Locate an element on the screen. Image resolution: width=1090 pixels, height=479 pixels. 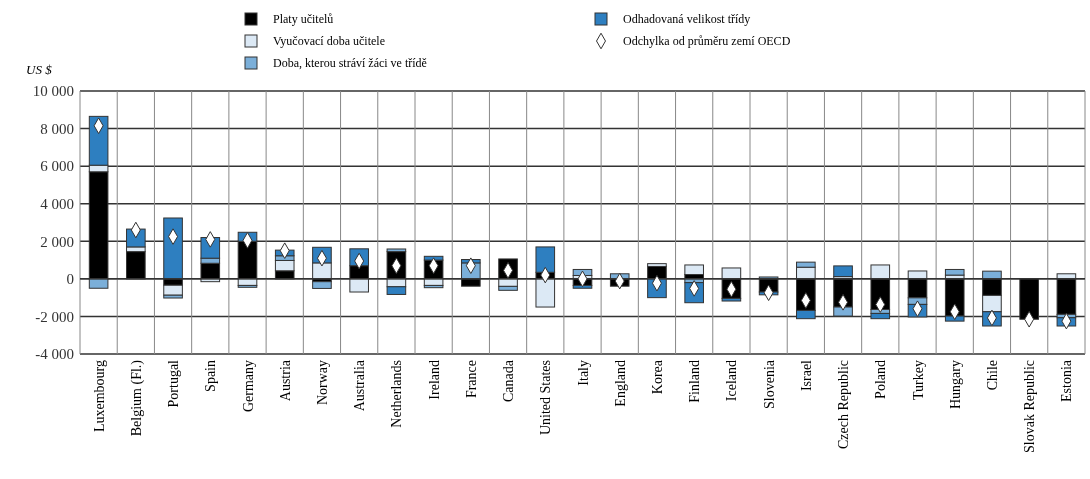
x-tick-label: Spain is located at coordinates (211, 376).